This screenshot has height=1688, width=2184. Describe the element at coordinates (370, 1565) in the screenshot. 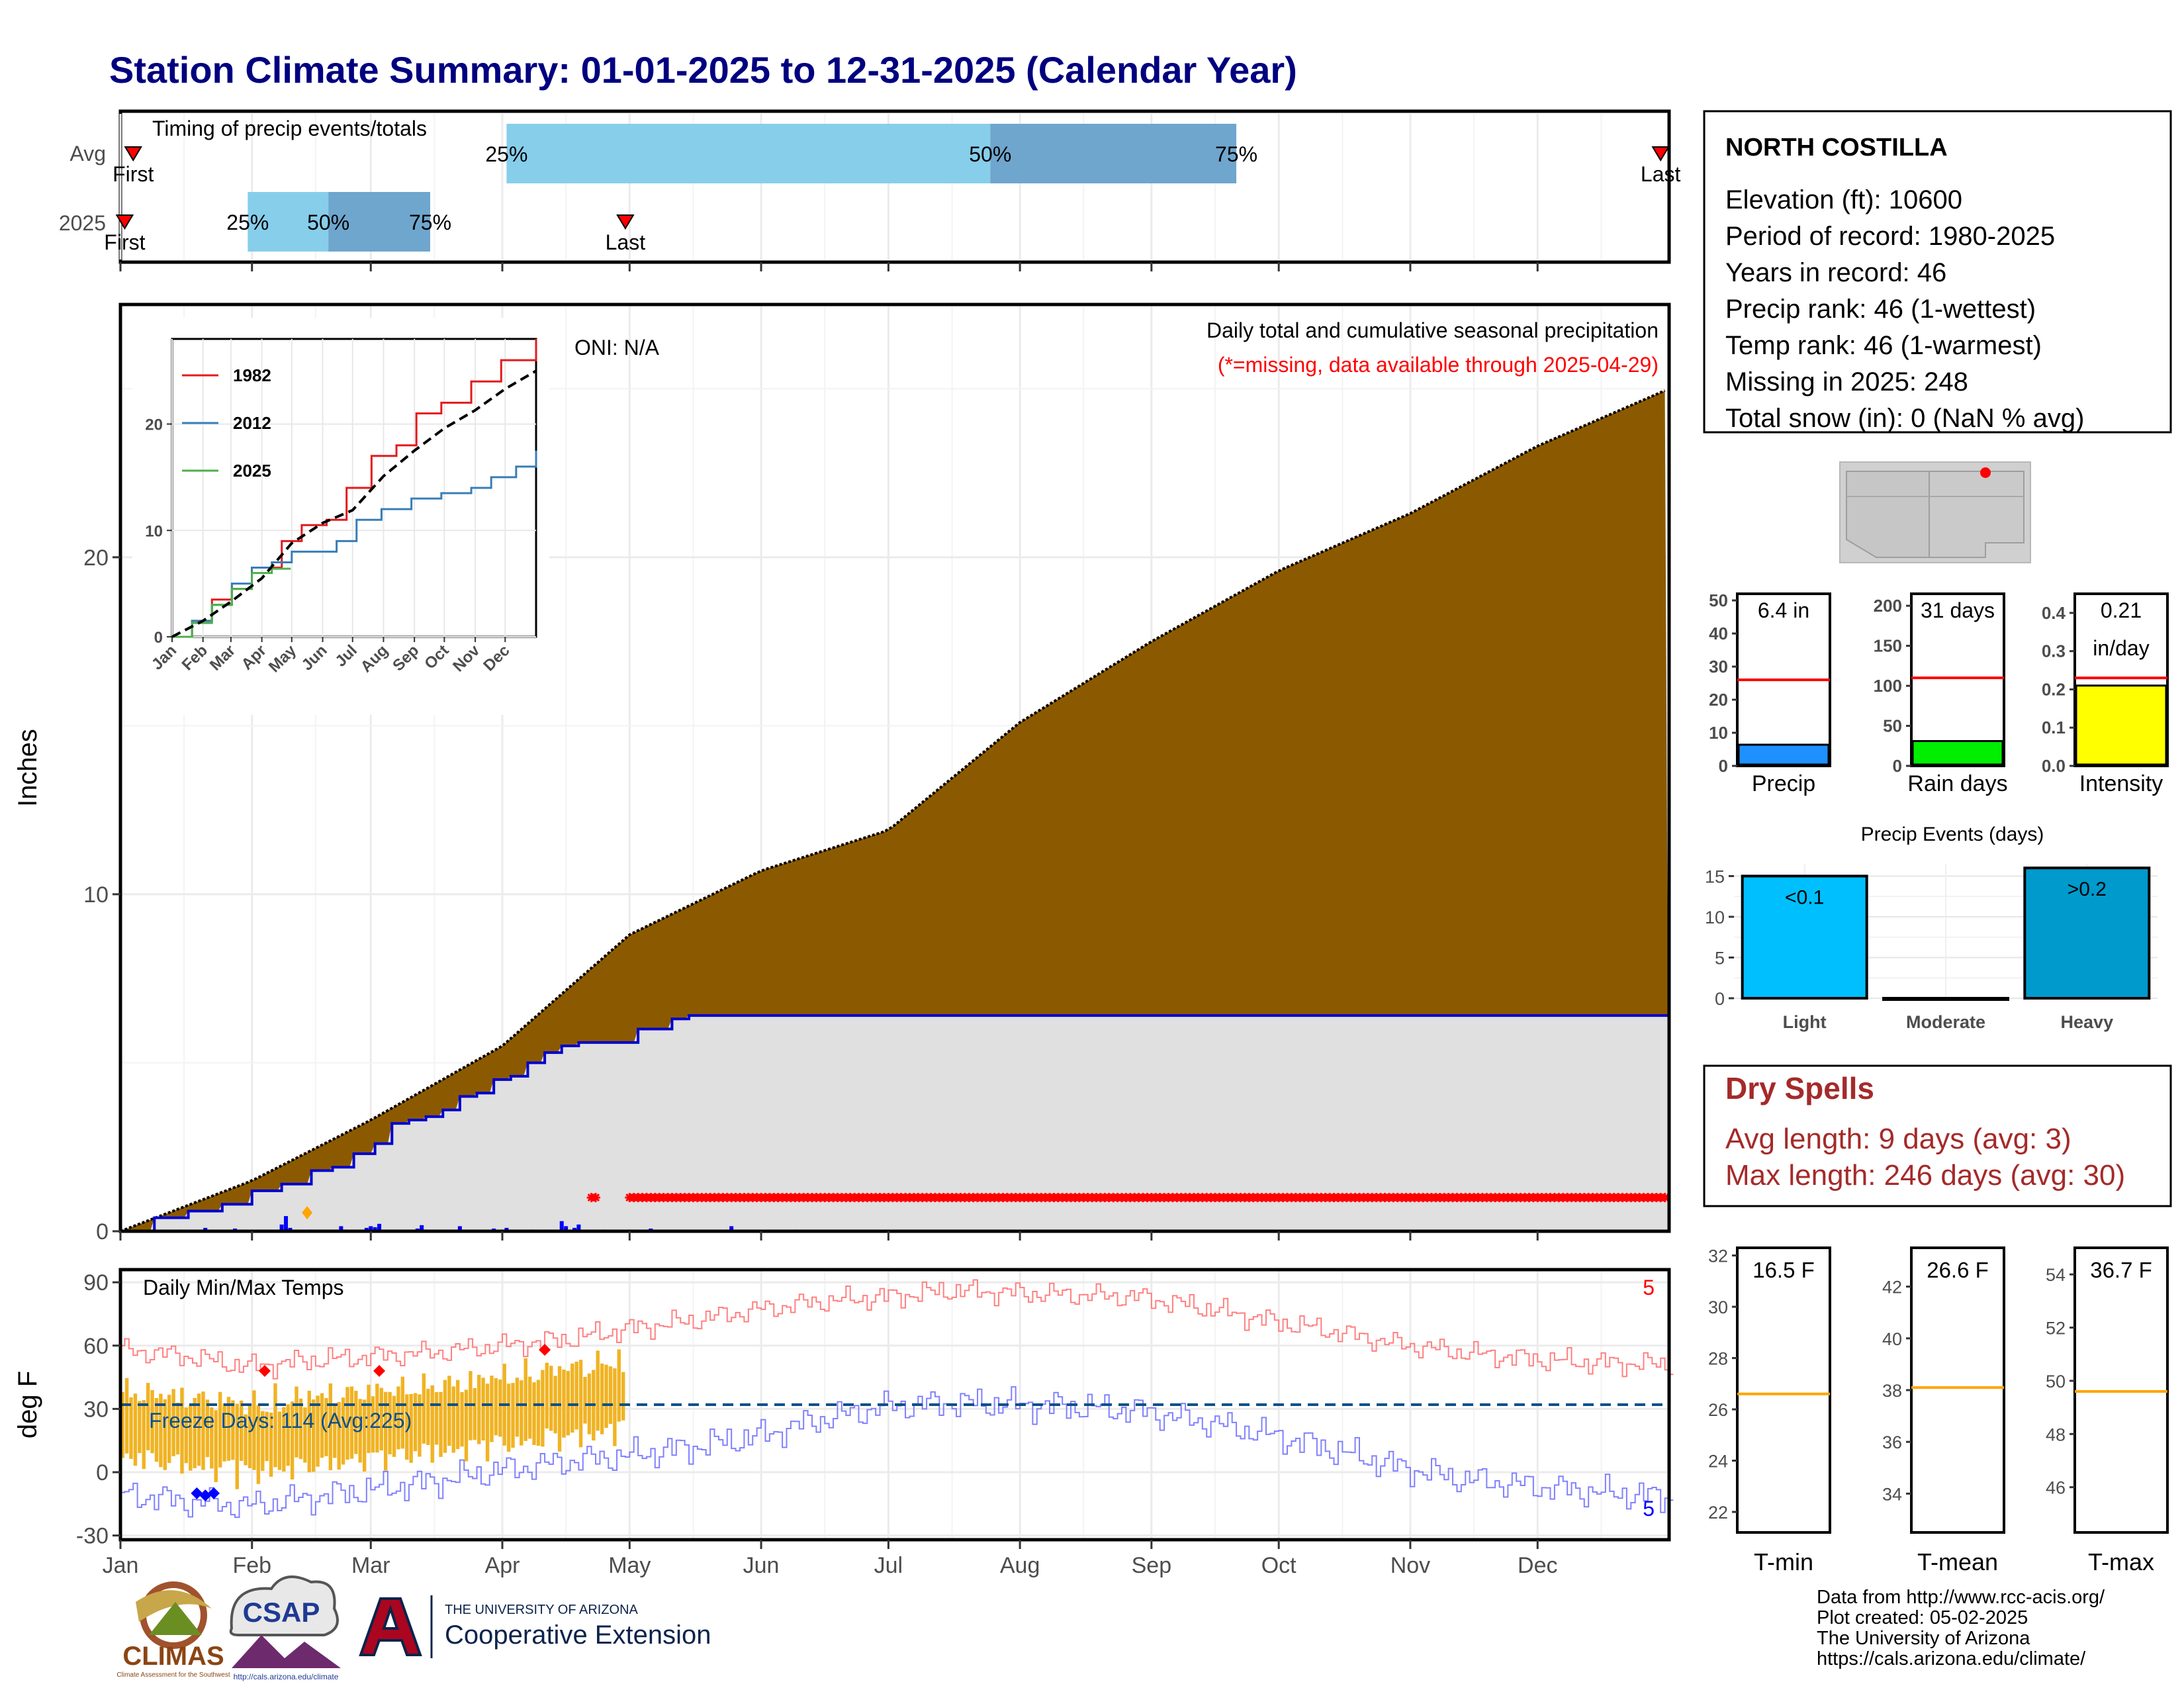

I see `month-tick-label: Mar` at that location.